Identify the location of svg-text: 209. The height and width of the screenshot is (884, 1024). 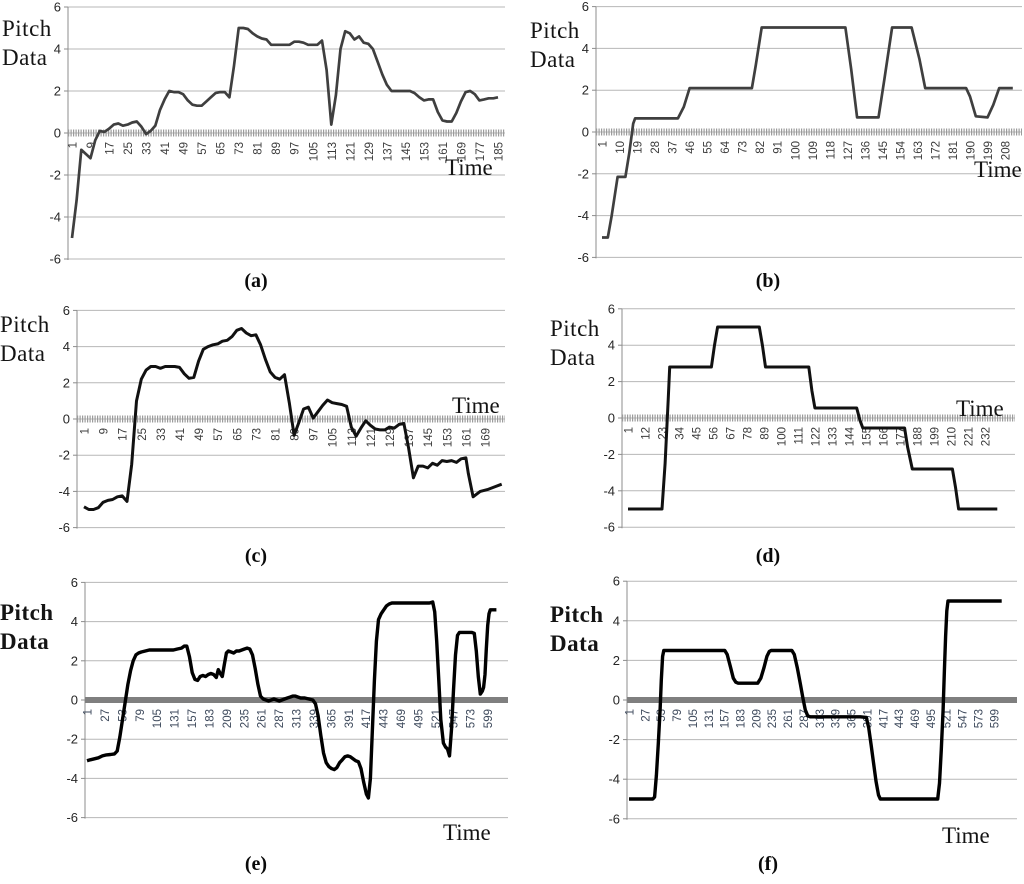
(228, 718).